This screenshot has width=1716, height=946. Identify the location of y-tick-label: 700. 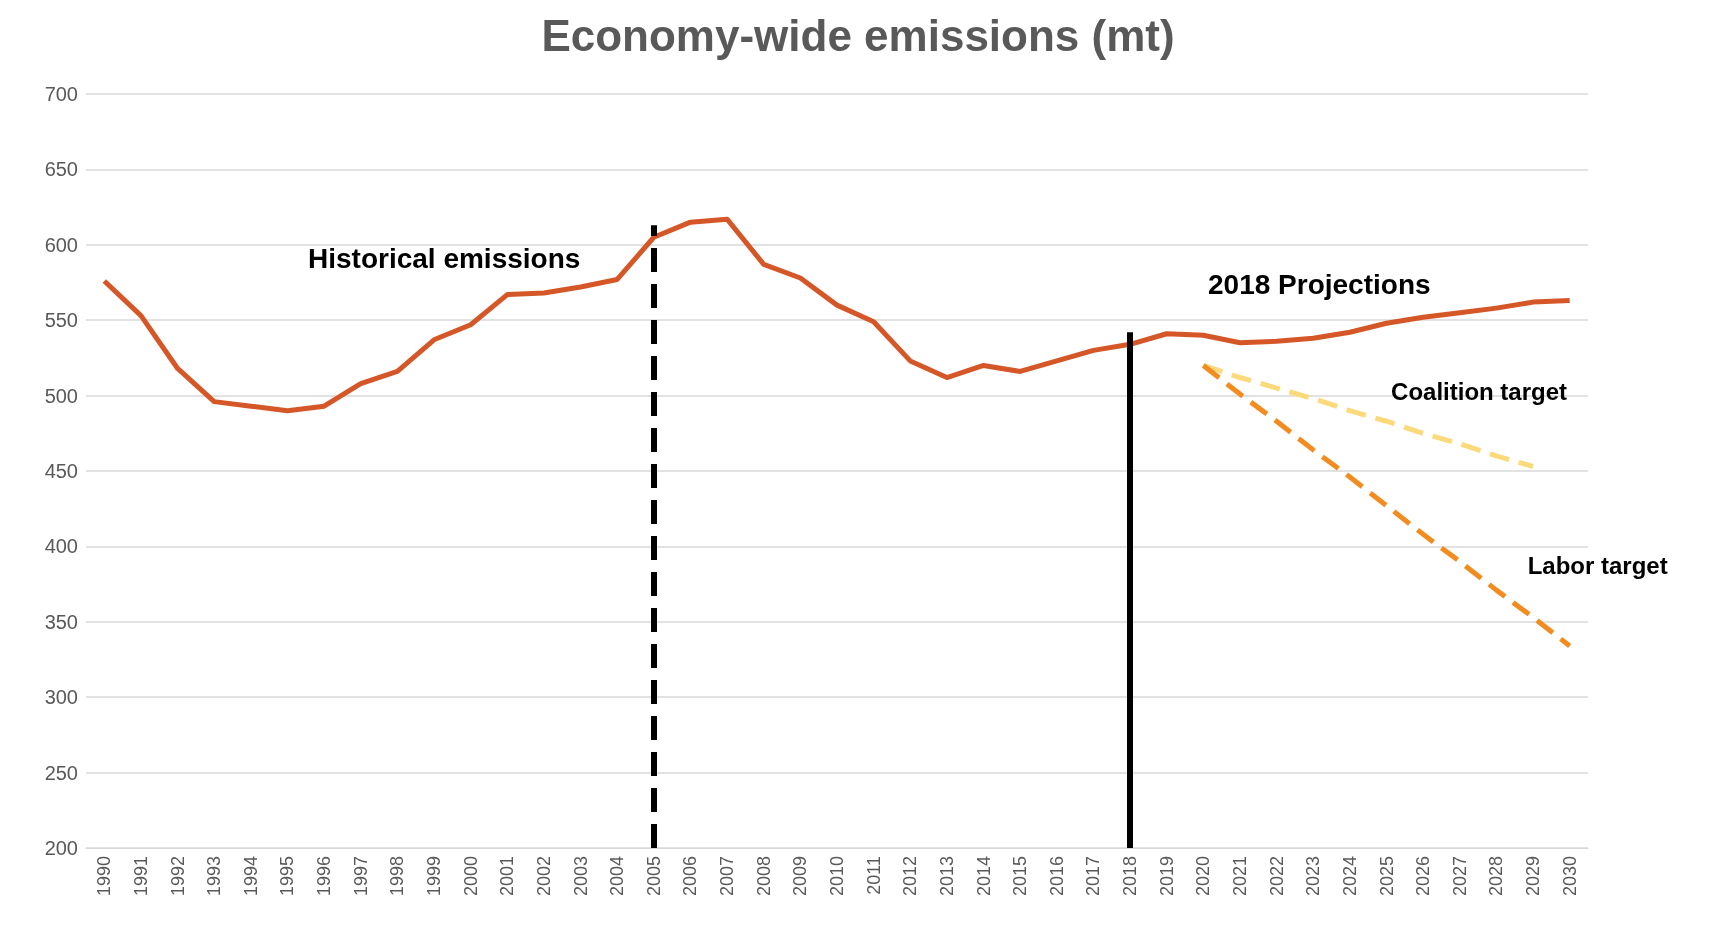
(61, 94).